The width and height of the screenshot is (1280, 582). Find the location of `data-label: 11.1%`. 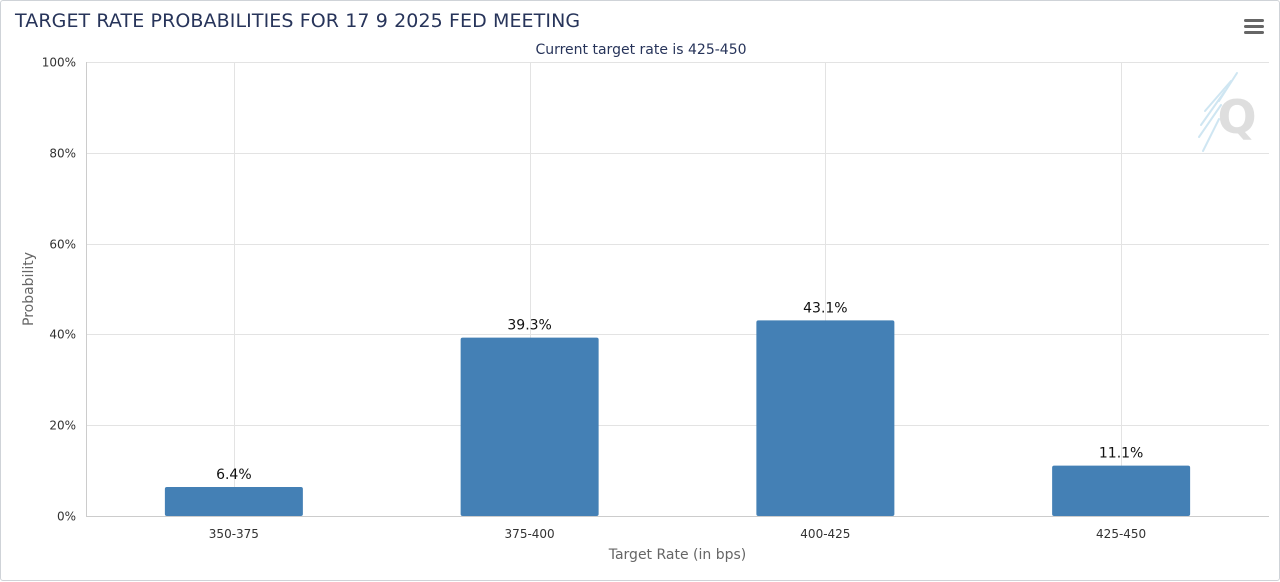

data-label: 11.1% is located at coordinates (1121, 454).